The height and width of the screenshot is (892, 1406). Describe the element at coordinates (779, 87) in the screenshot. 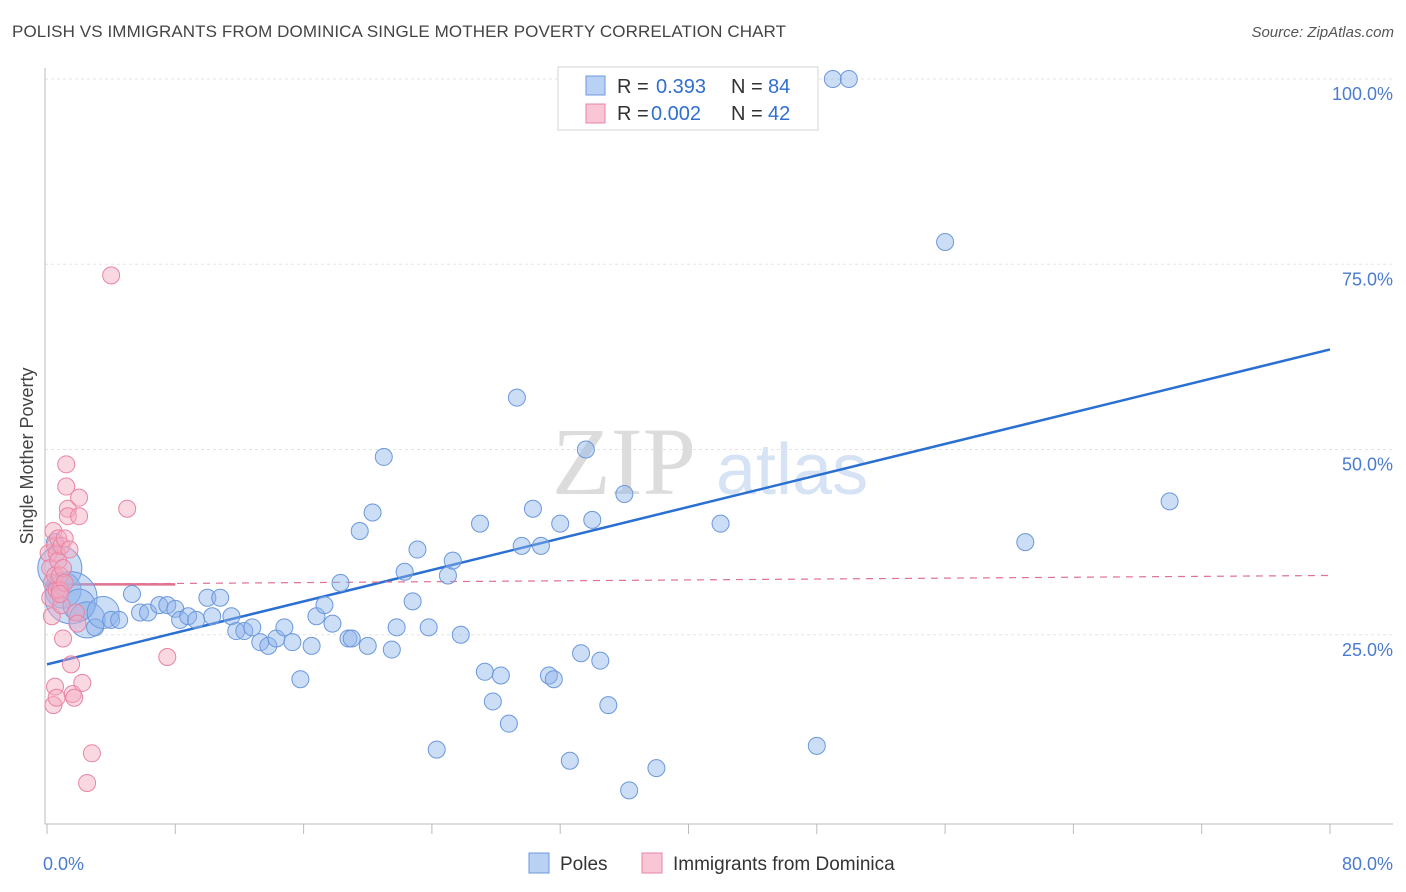

I see `legend-n-value-poles: 84` at that location.